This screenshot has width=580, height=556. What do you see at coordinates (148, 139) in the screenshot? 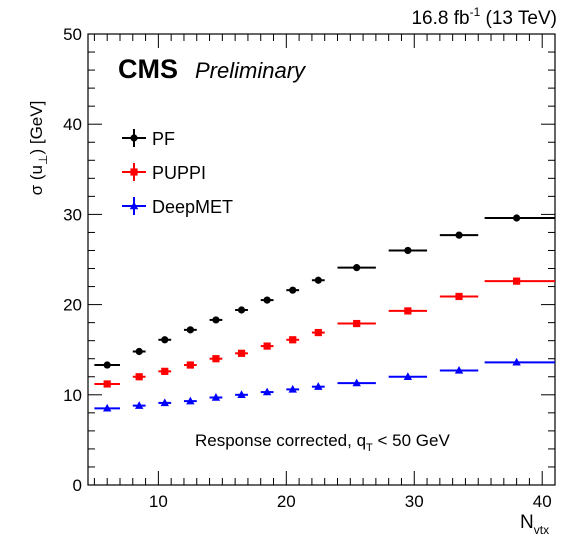
I see `legend-entry-pf: PF` at bounding box center [148, 139].